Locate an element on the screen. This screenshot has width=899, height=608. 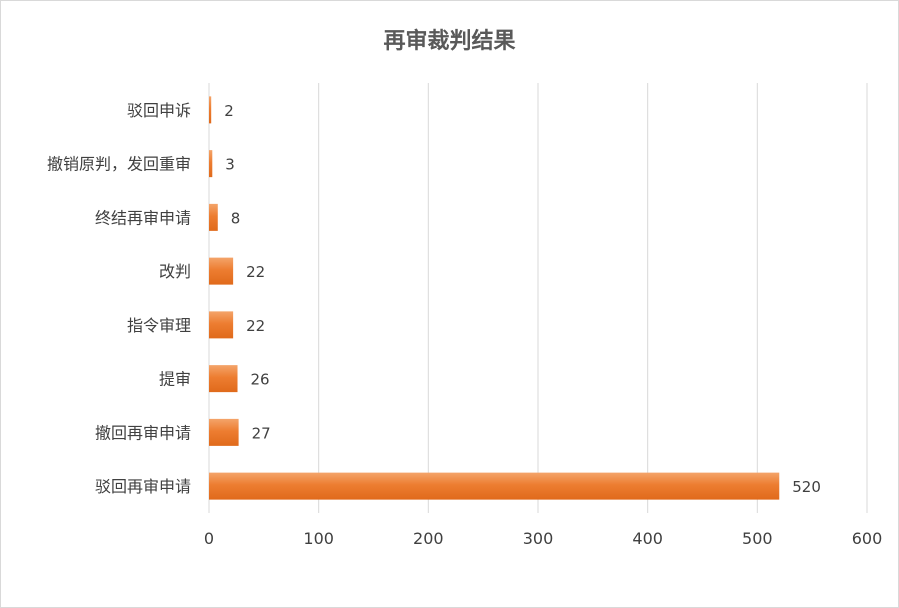
category-label: 指令审理 is located at coordinates (159, 325).